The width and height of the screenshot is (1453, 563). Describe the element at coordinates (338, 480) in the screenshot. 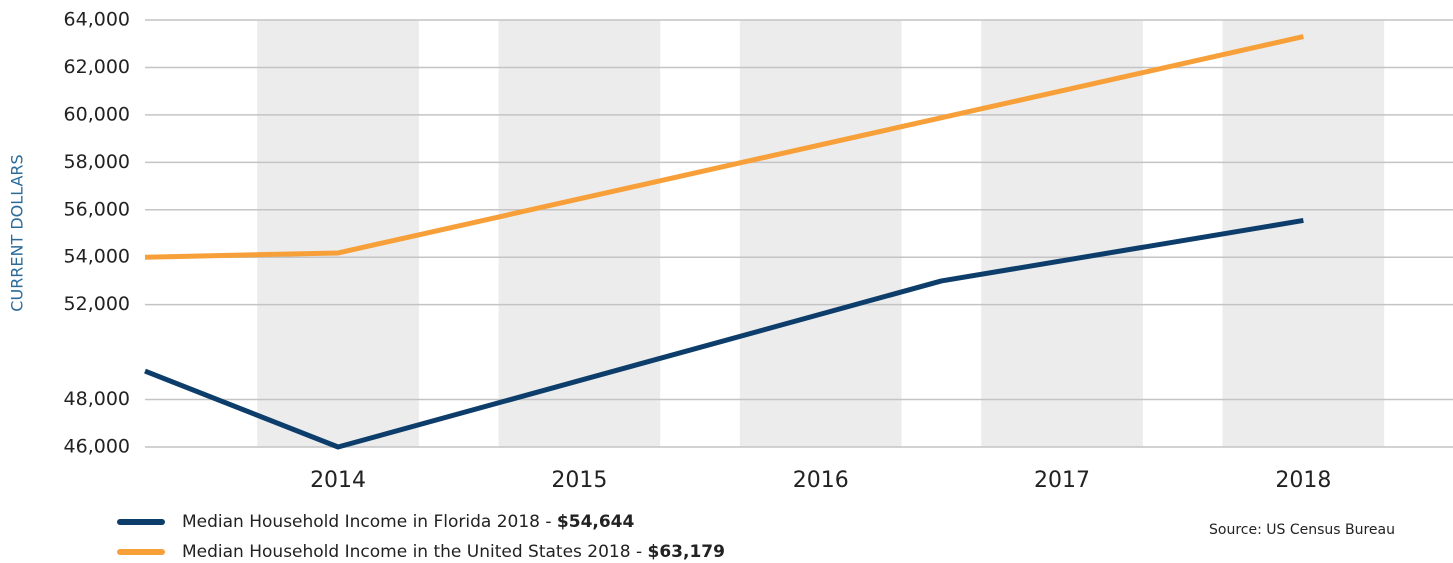

I see `x-tick-label: 2014` at that location.